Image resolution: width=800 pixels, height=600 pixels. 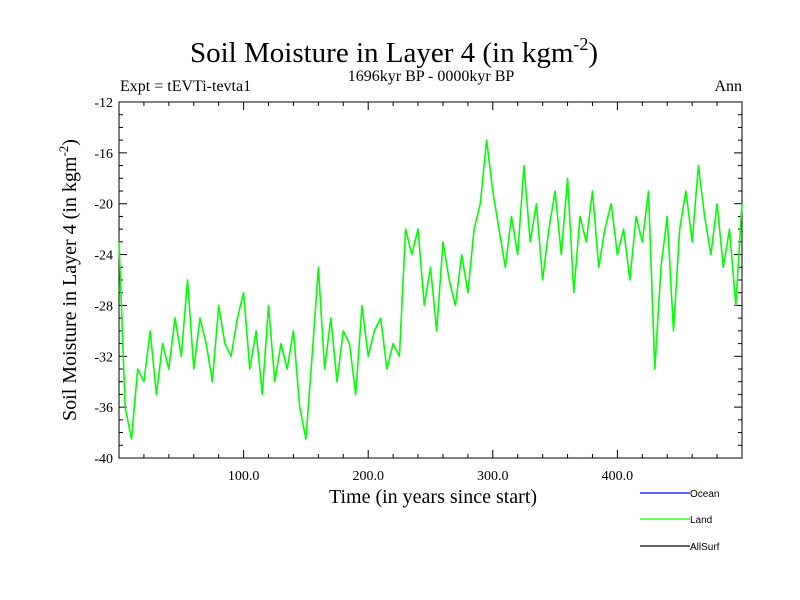 I want to click on y-axis-label: Soil Moisture in Layer 4 (in kgm-2), so click(x=68, y=280).